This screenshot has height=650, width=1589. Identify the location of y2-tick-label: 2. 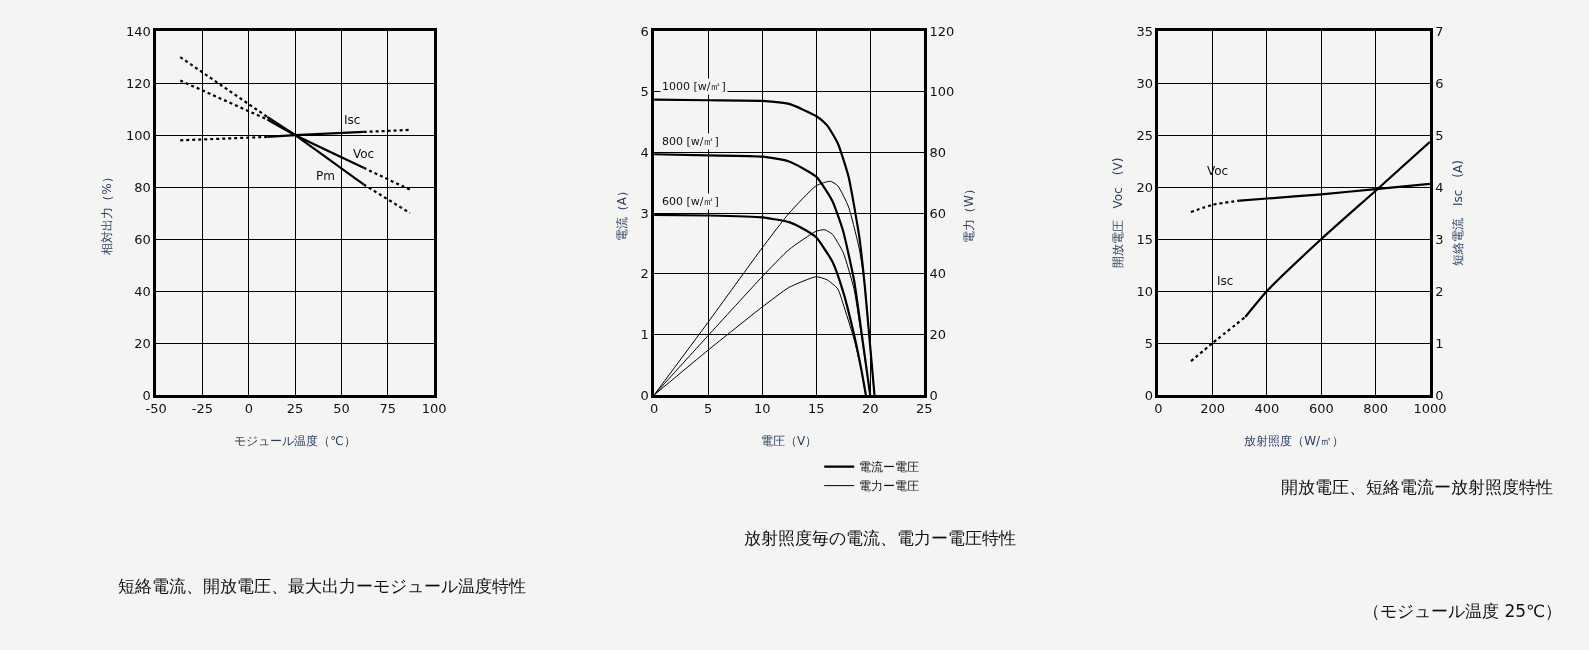
(1439, 291).